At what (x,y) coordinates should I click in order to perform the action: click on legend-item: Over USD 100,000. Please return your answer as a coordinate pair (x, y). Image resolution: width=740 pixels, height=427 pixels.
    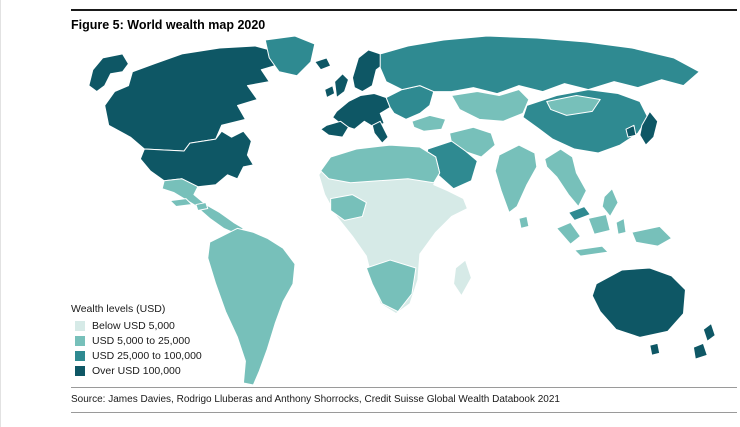
    Looking at the image, I should click on (136, 371).